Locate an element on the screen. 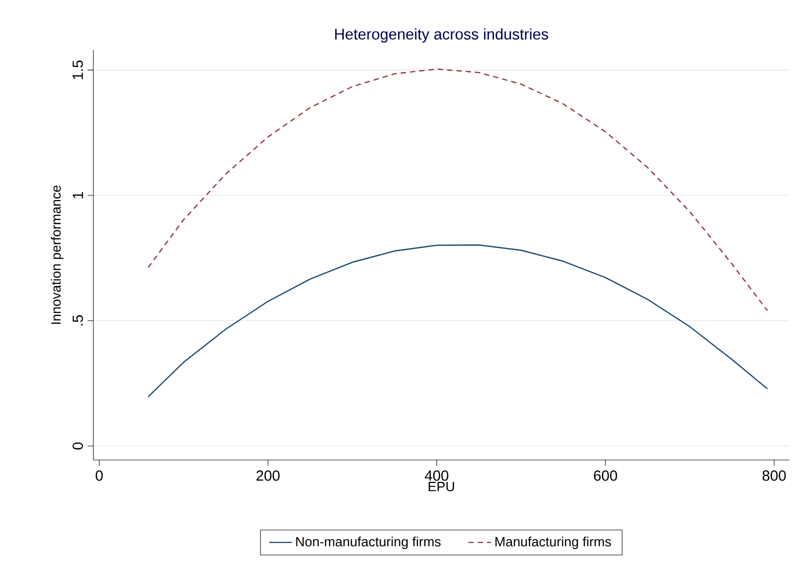 The image size is (800, 586). y-tick-label: 0 is located at coordinates (77, 446).